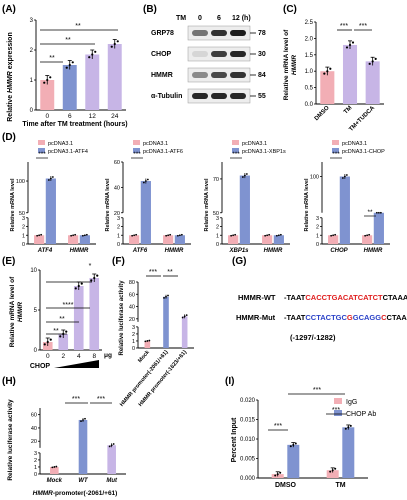 Image resolution: width=407 pixels, height=500 pixels. What do you see at coordinates (262, 54) in the screenshot?
I see `blot-kda-label: 30` at bounding box center [262, 54].